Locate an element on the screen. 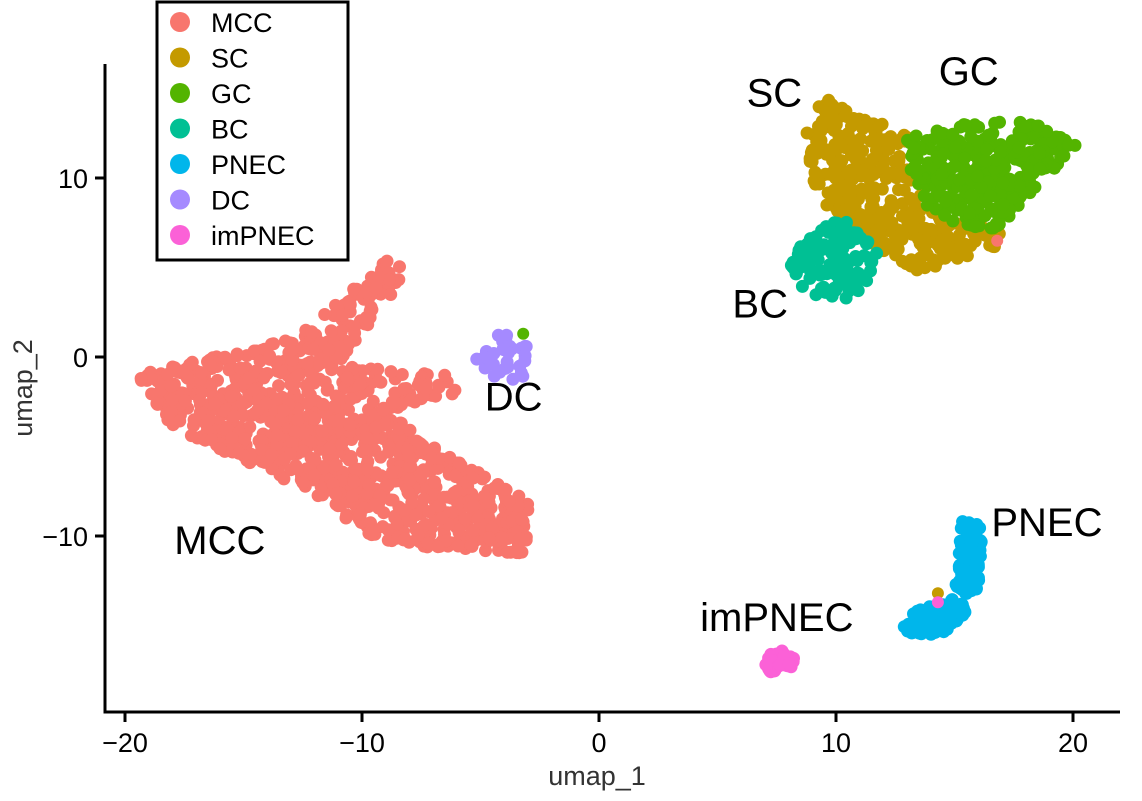 Image resolution: width=1142 pixels, height=801 pixels. cluster-label-dc: DC is located at coordinates (514, 398).